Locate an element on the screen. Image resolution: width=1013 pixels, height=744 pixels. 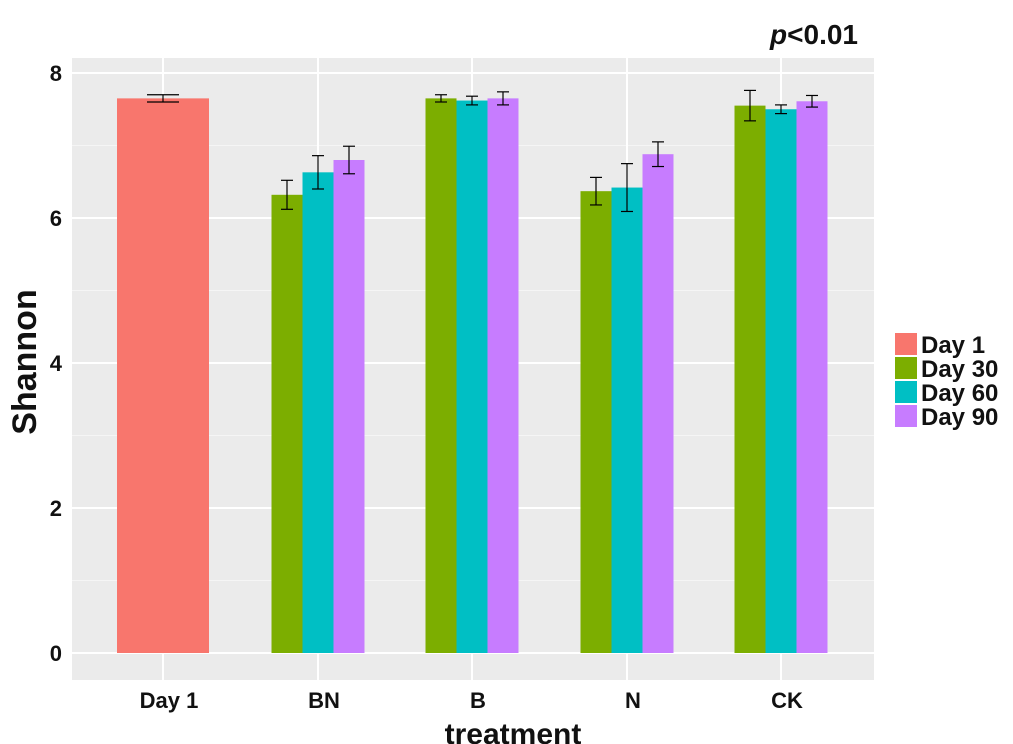
x-tick-label: N is located at coordinates (633, 700).